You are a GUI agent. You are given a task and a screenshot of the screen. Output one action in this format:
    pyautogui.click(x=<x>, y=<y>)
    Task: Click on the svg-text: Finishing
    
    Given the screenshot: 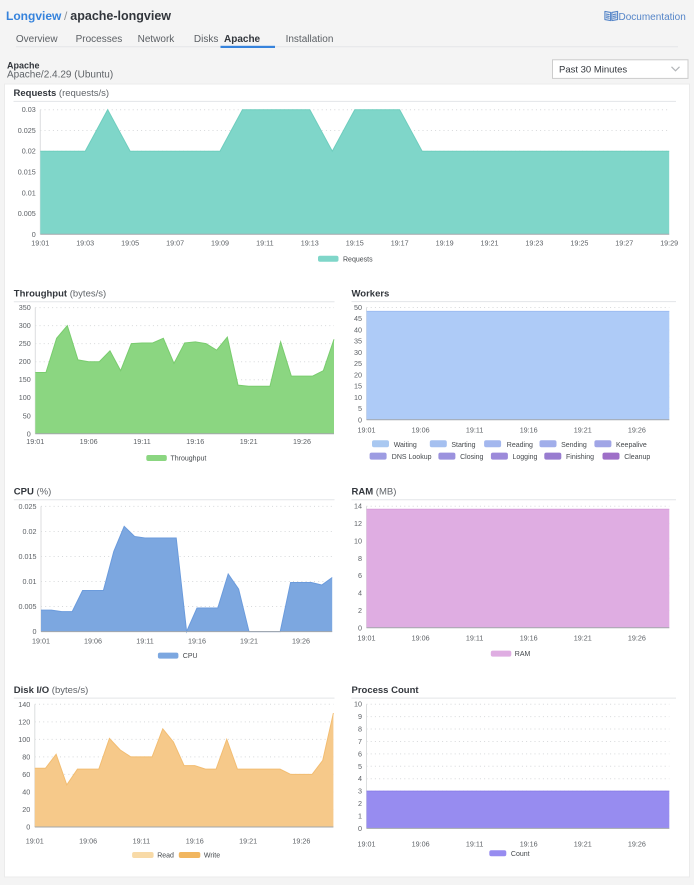 What is the action you would take?
    pyautogui.click(x=580, y=457)
    